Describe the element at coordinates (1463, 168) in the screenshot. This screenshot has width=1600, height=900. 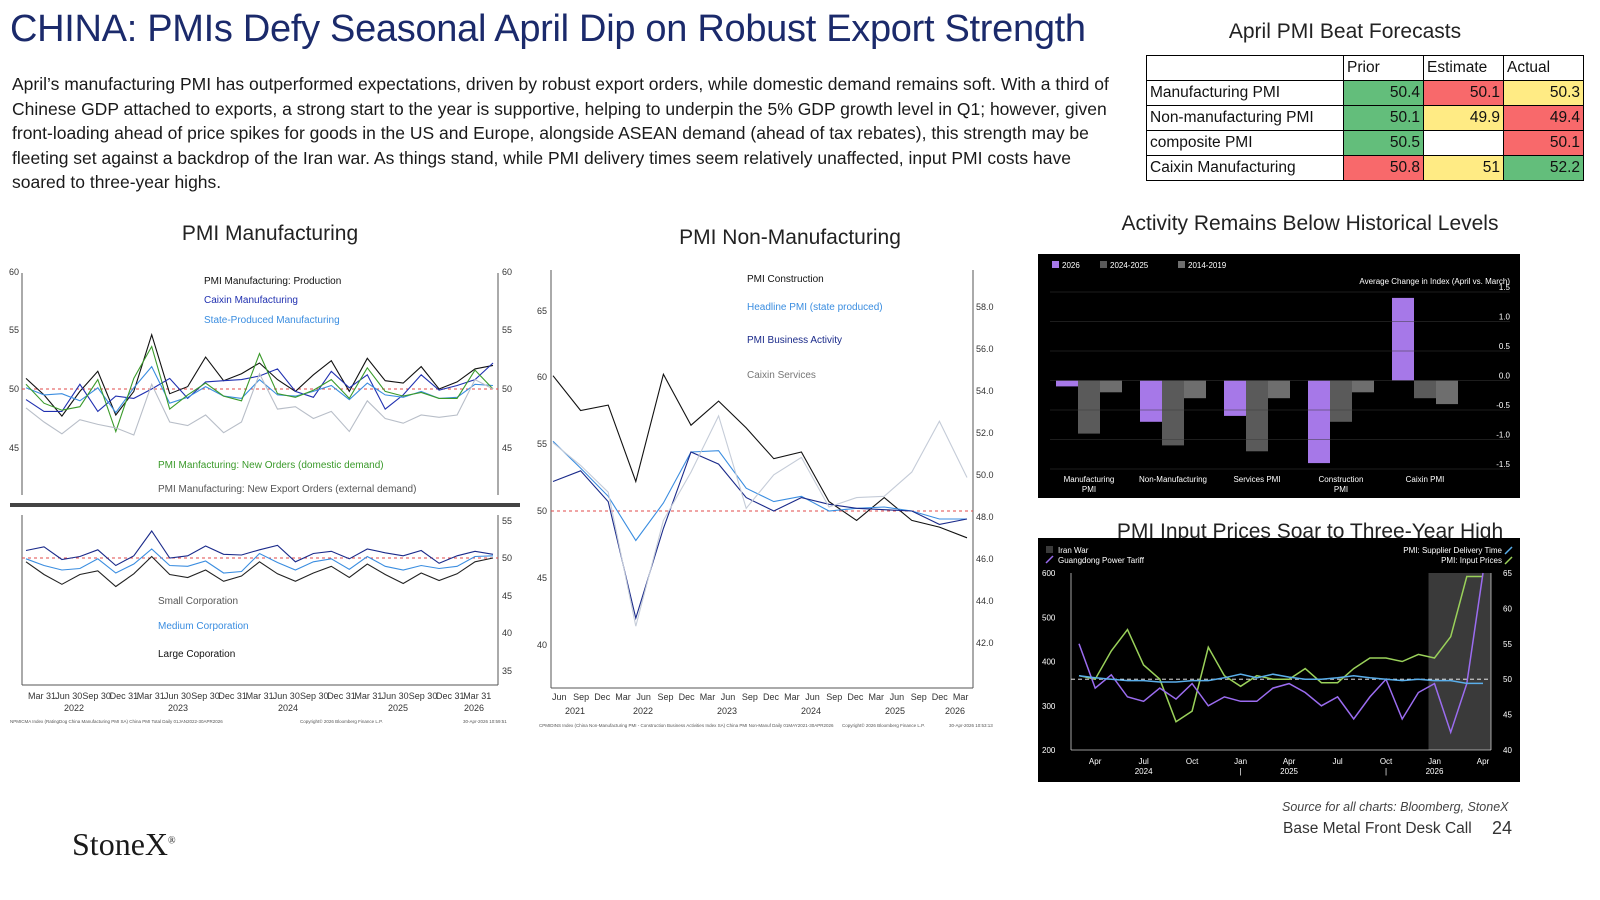
I see `estimate-cell: 51` at that location.